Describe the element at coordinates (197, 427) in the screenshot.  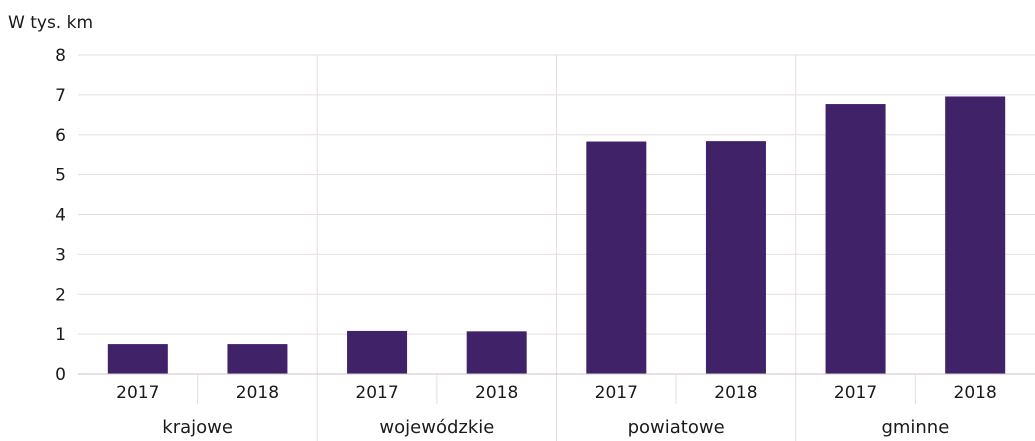
I see `group-label: krajowe` at that location.